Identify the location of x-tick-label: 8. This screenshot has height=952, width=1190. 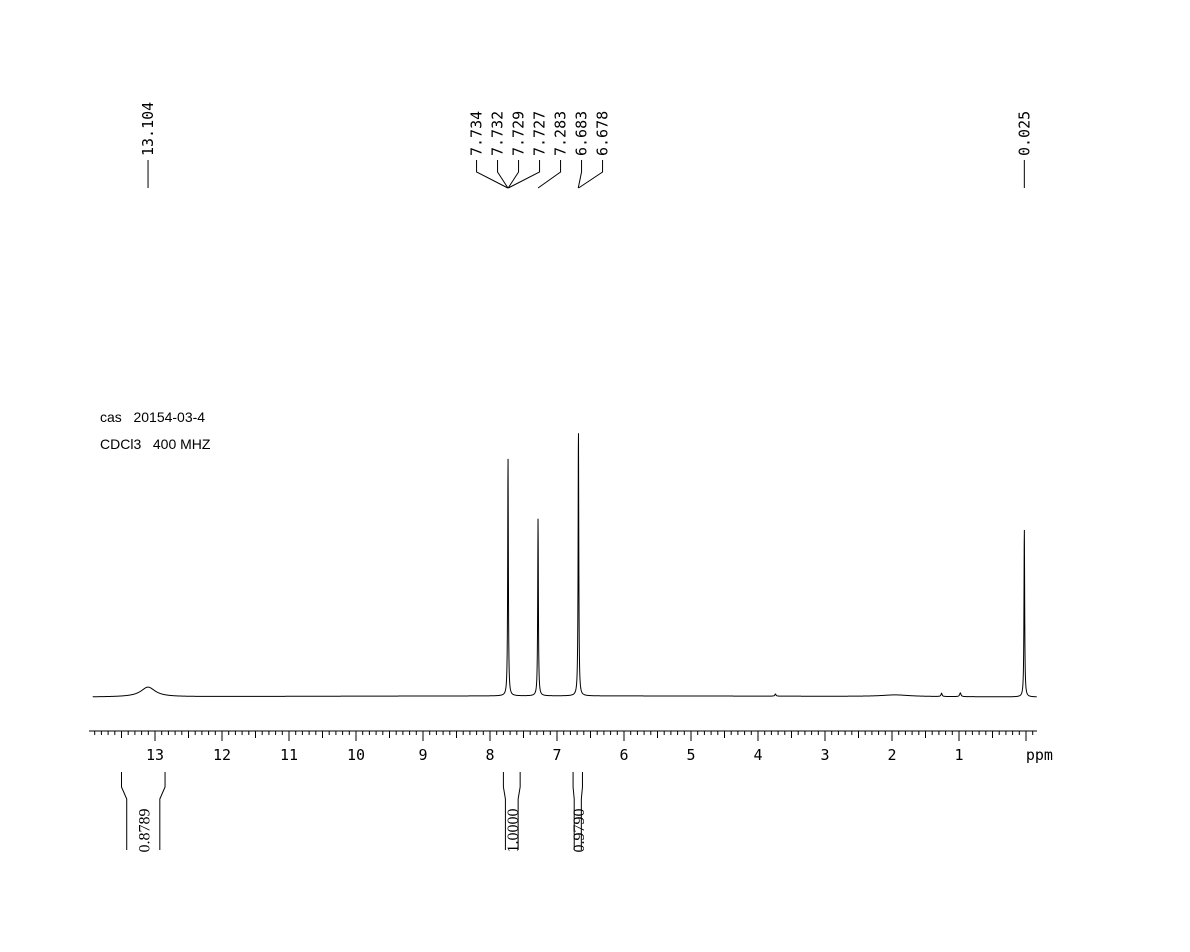
(489, 755).